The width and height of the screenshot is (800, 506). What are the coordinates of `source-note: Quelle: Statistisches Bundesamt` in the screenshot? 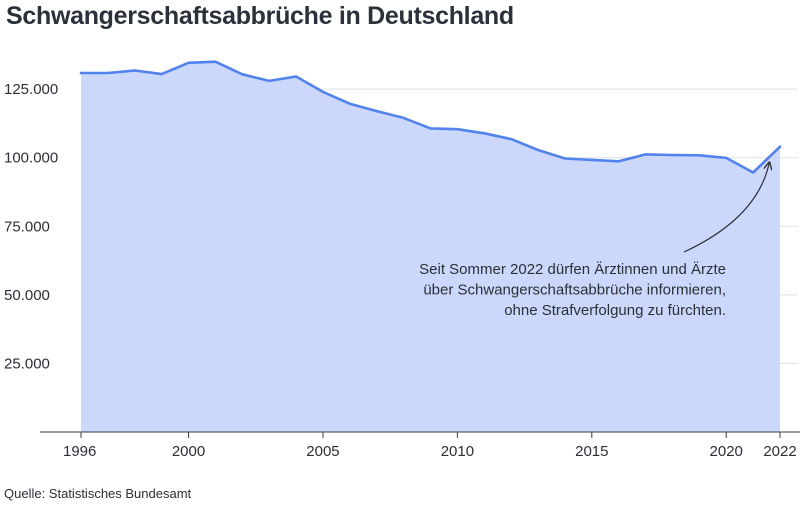 It's located at (98, 493).